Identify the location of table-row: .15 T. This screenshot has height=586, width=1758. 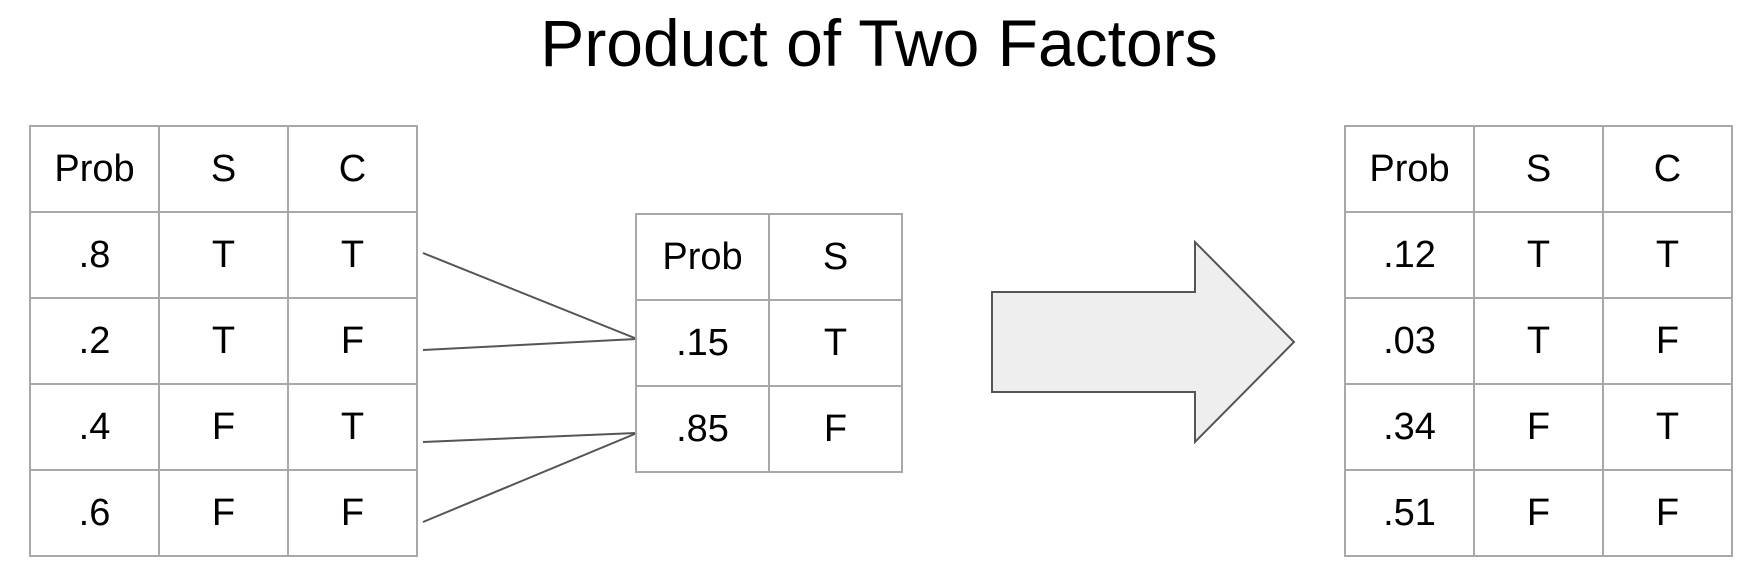
(769, 343).